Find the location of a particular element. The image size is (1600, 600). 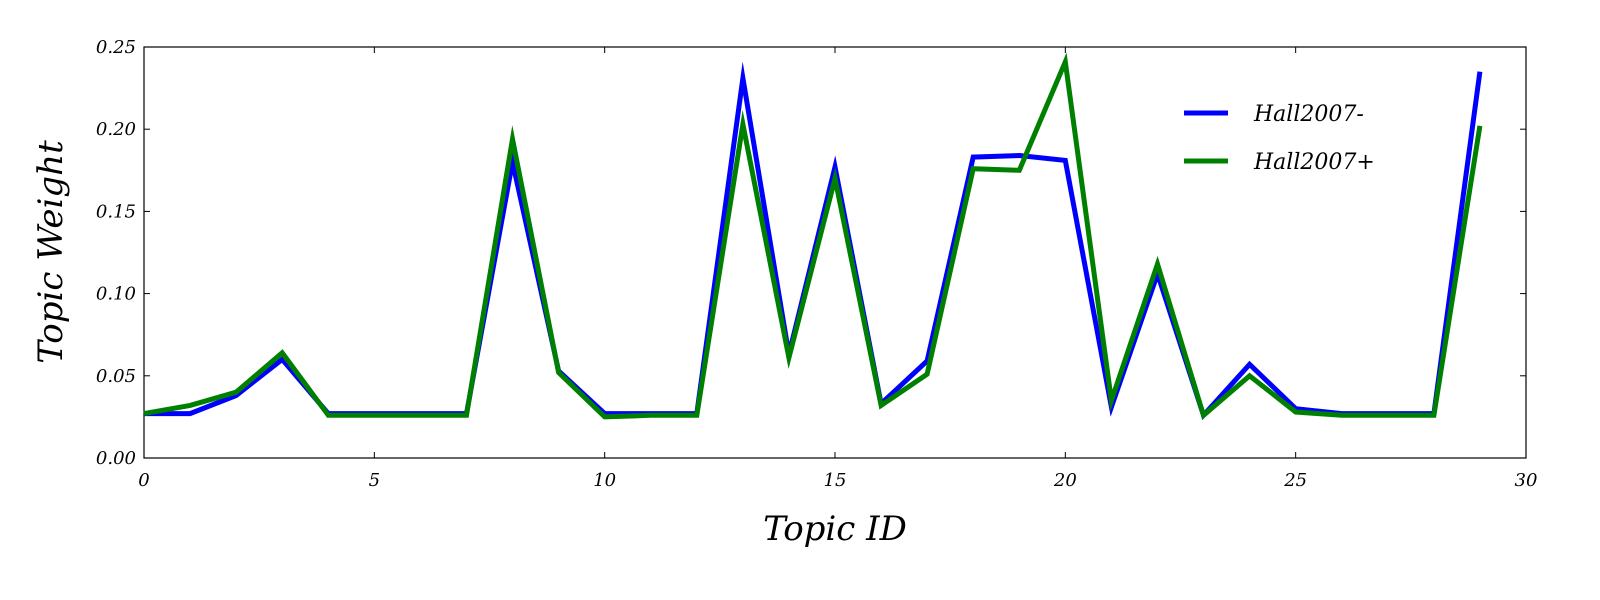

x-tick-label: 0 is located at coordinates (143, 480).